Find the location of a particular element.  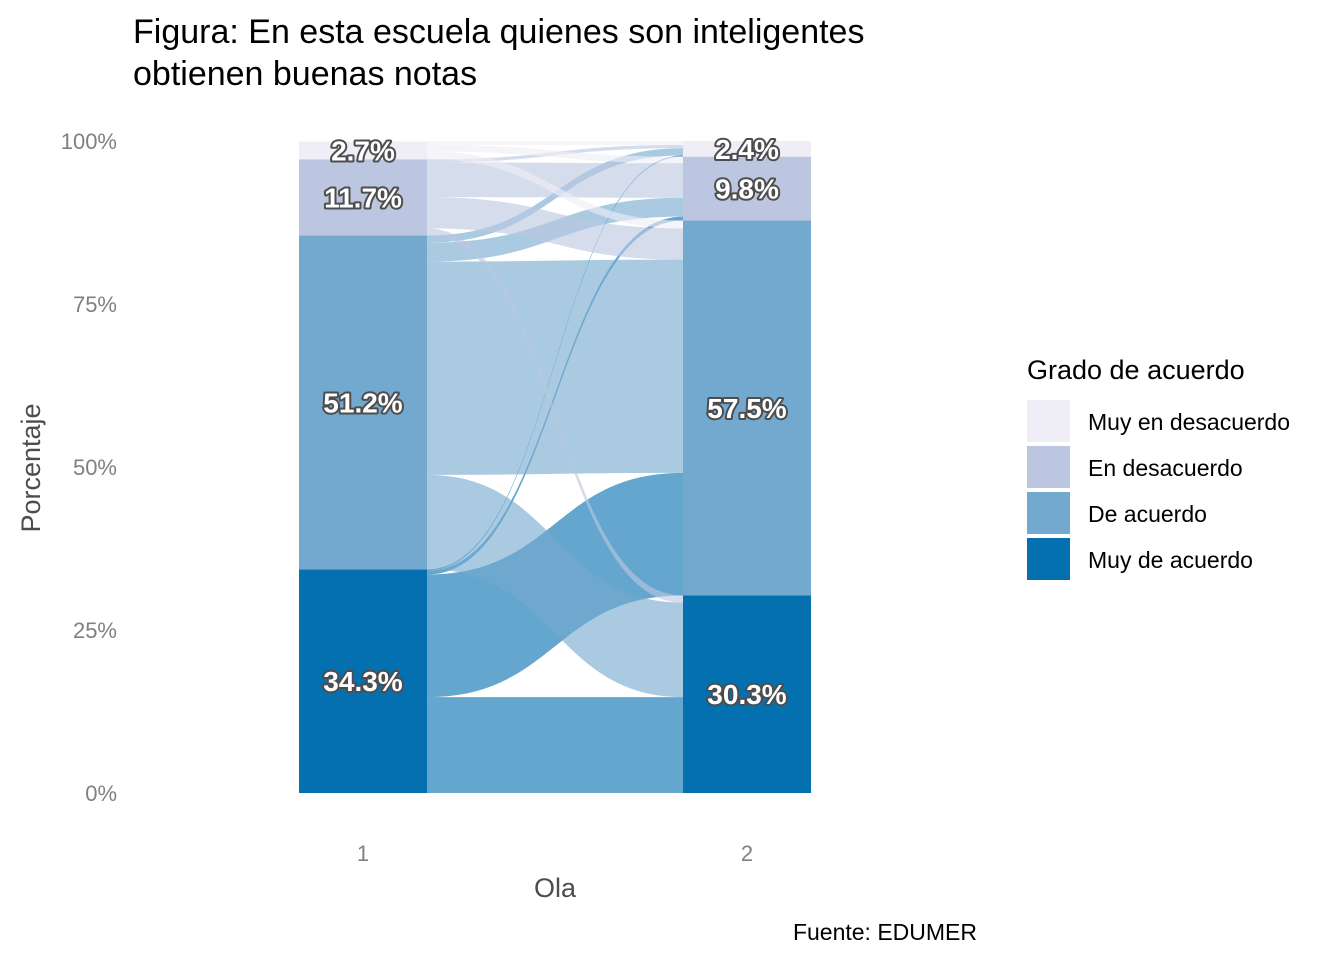

legend-title: Grado de acuerdo is located at coordinates (1136, 370).